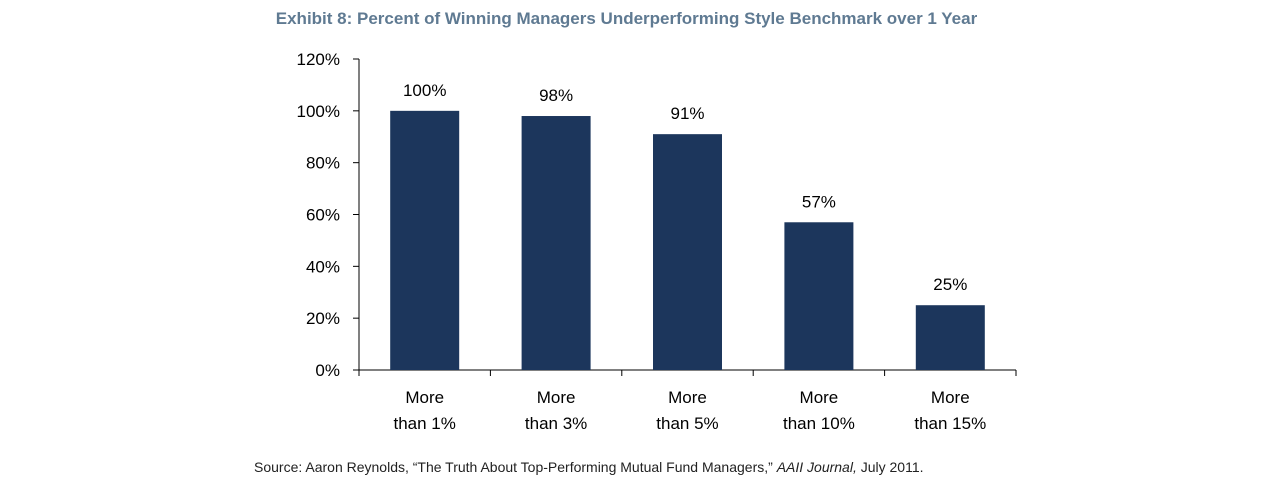 Image resolution: width=1275 pixels, height=491 pixels. What do you see at coordinates (687, 113) in the screenshot?
I see `data-label: 91%` at bounding box center [687, 113].